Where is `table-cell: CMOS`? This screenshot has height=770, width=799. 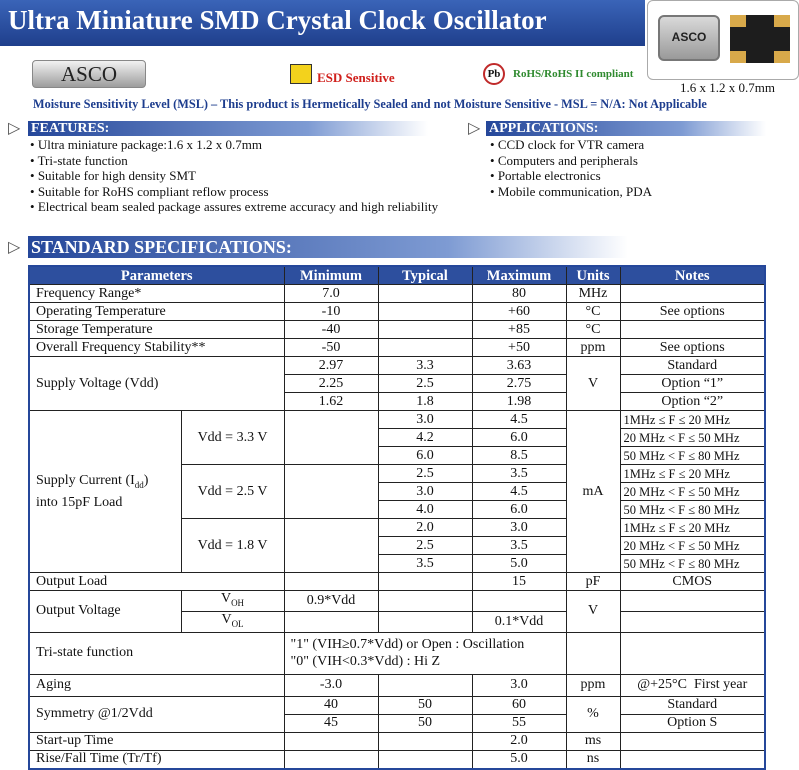
table-cell: CMOS is located at coordinates (692, 581).